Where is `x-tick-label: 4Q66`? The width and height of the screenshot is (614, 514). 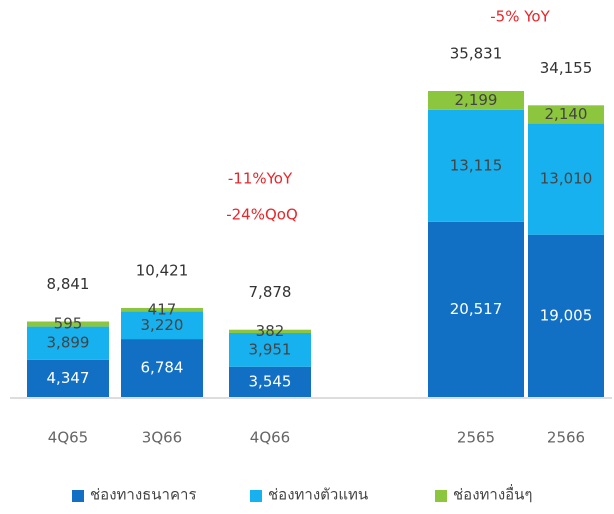 x-tick-label: 4Q66 is located at coordinates (270, 438).